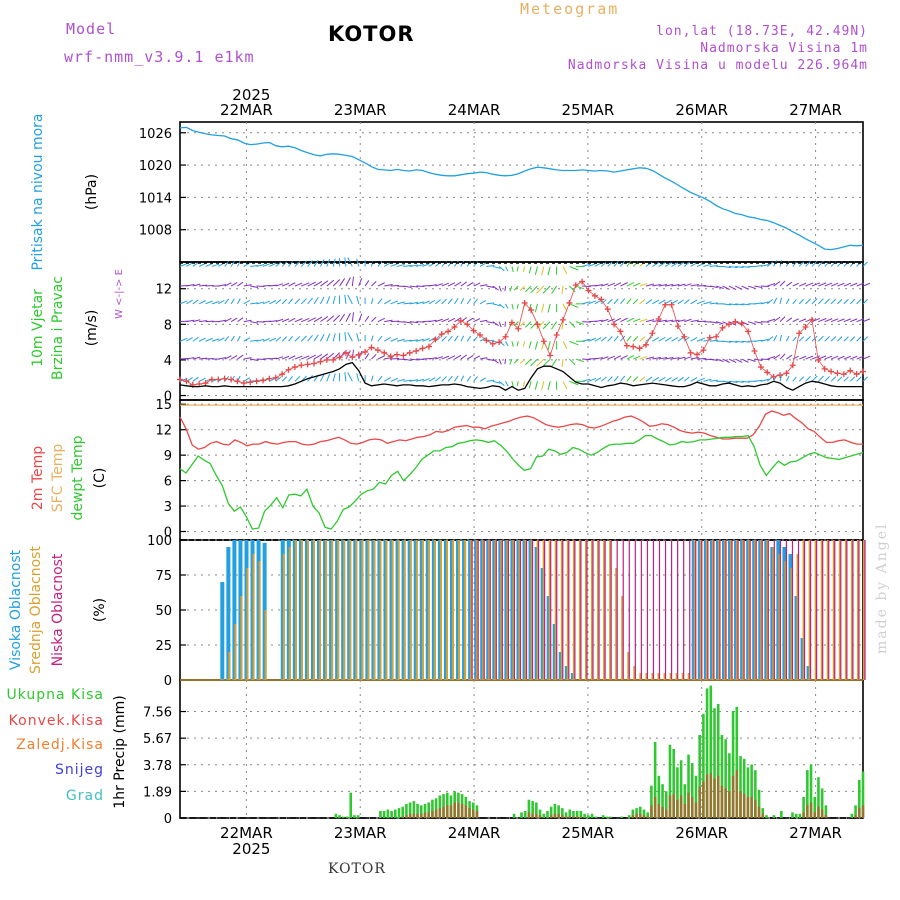  I want to click on pressure-ylabel: Pritisak na nivou mora, so click(38, 191).